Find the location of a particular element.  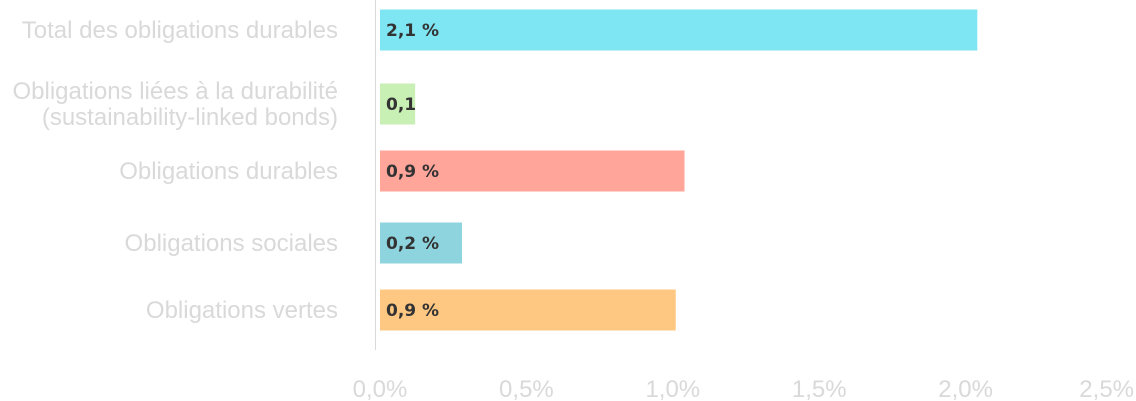

bar-value-label: 0,2 % is located at coordinates (412, 244).